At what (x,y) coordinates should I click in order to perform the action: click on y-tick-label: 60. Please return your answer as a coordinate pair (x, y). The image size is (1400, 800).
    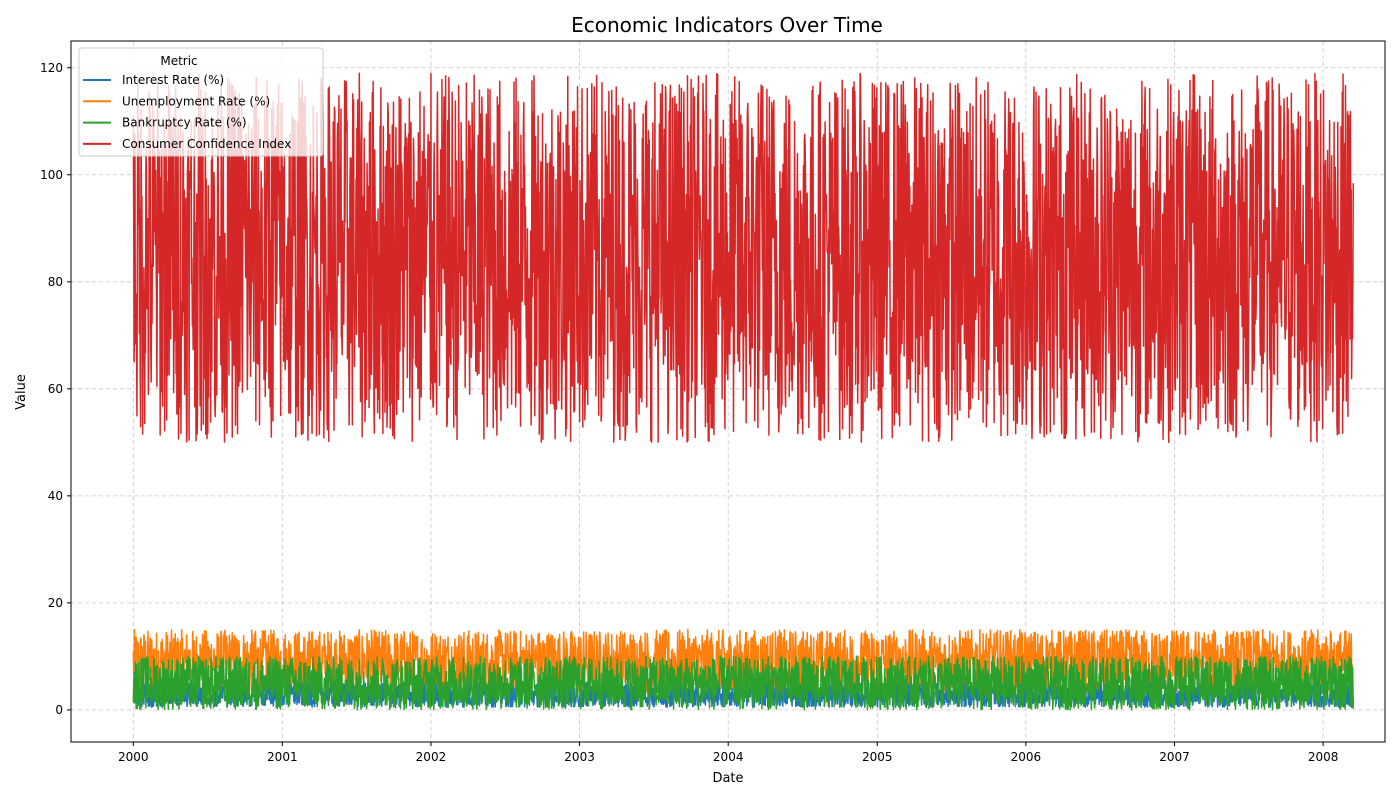
    Looking at the image, I should click on (55, 389).